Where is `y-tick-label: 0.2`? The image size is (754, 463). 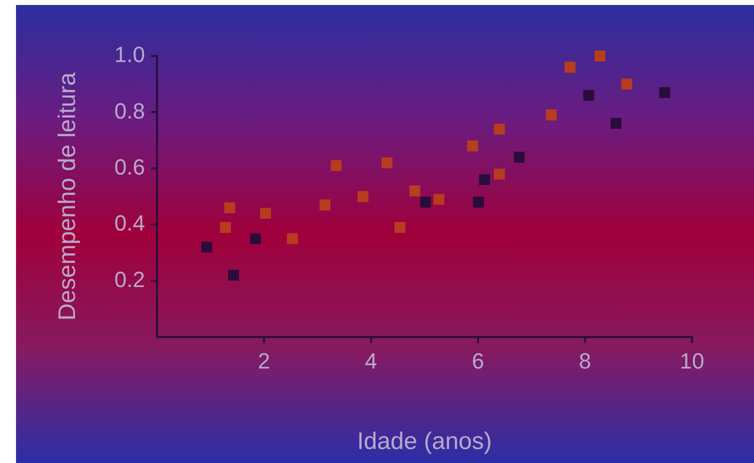
y-tick-label: 0.2 is located at coordinates (129, 279).